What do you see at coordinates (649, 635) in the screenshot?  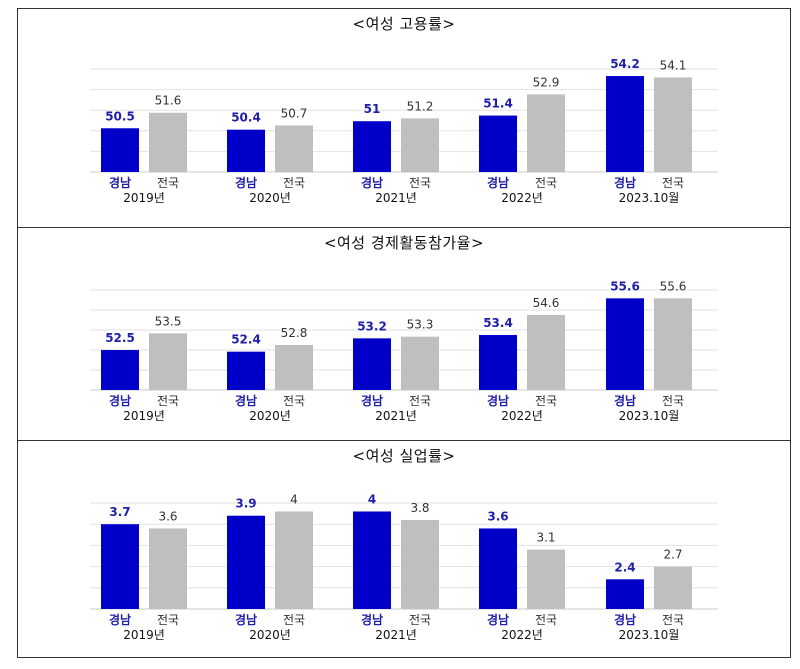 I see `x-tick-label: 2023.10월` at bounding box center [649, 635].